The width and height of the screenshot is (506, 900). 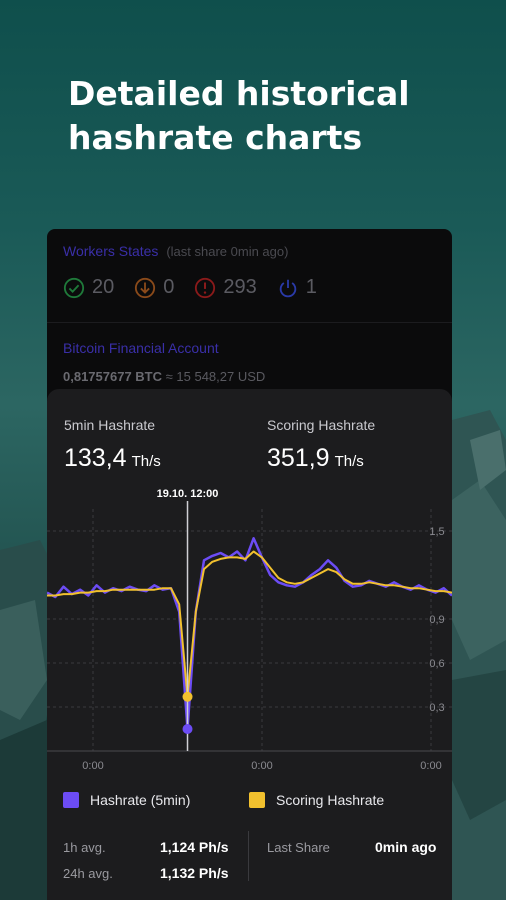 What do you see at coordinates (248, 856) in the screenshot?
I see `stats-separator` at bounding box center [248, 856].